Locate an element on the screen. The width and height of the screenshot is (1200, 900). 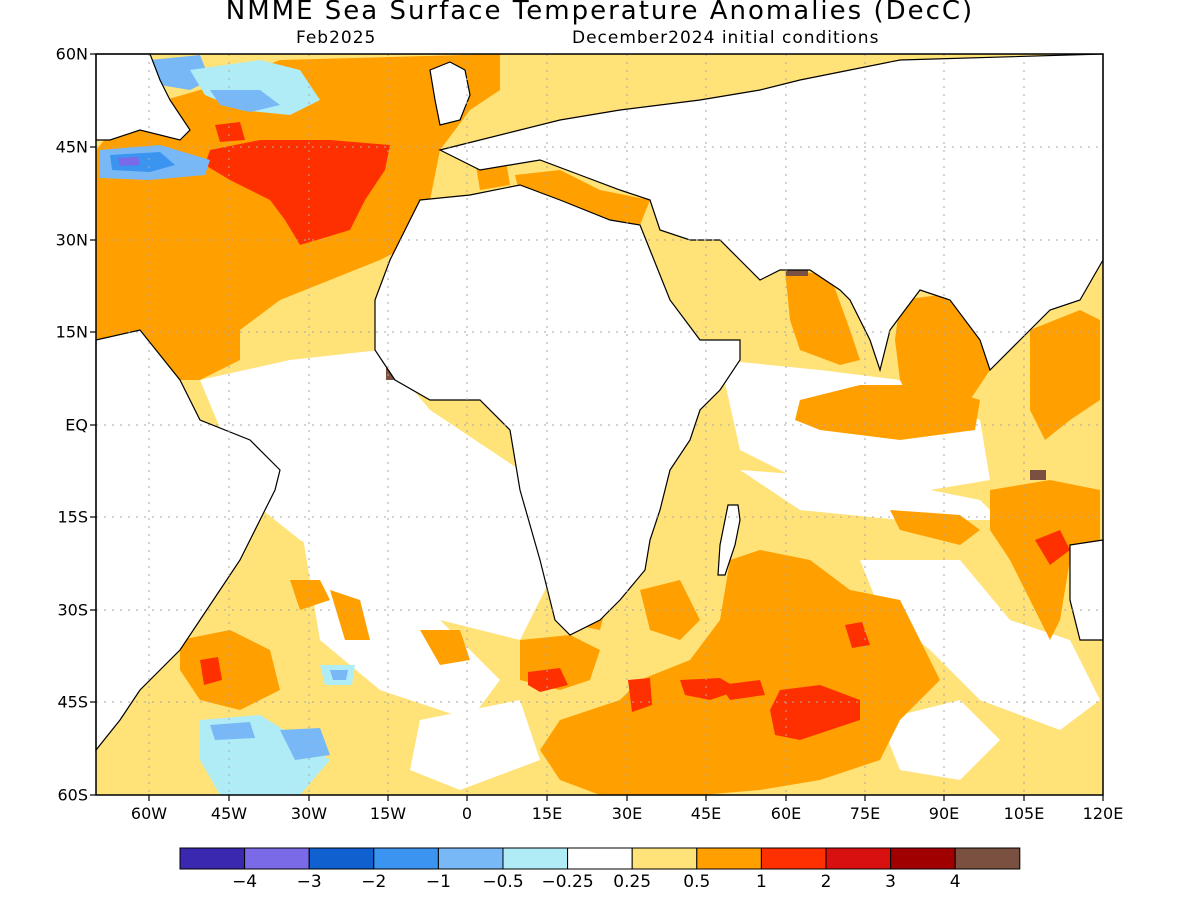
lon-label-45e: 45E is located at coordinates (706, 813).